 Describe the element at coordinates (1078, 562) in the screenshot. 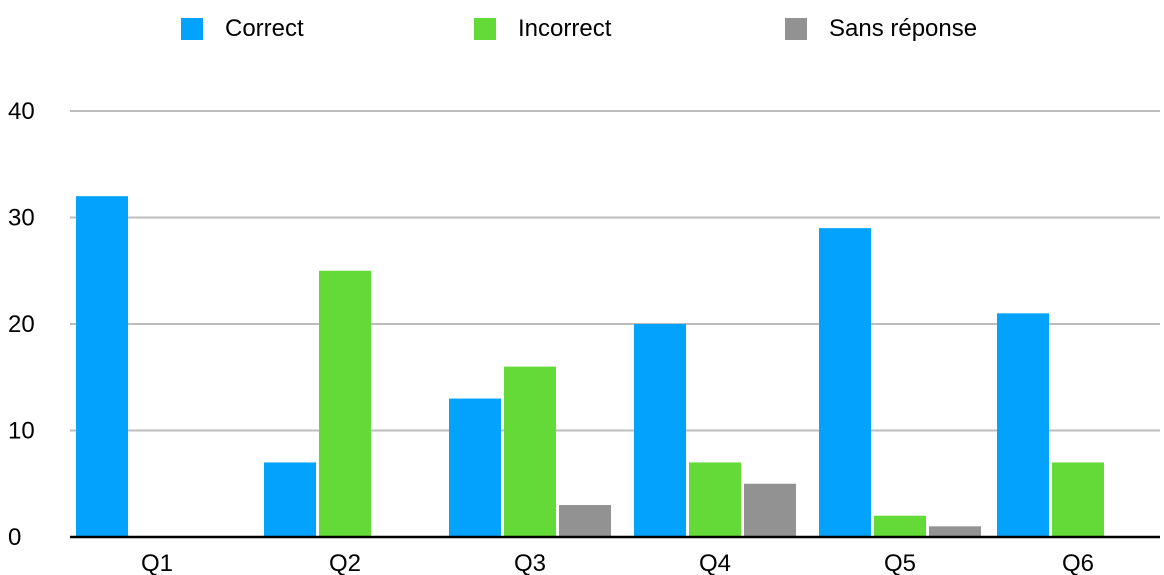

I see `x-tick-label-q6: Q6` at that location.